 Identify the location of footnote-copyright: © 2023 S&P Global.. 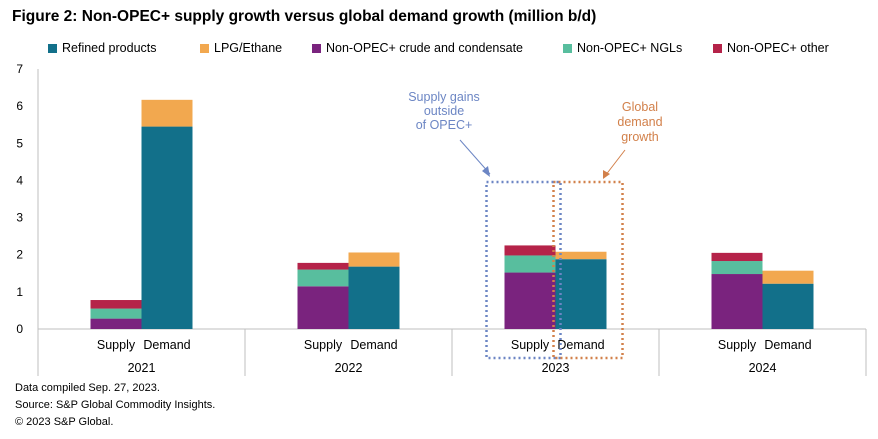
(64, 422).